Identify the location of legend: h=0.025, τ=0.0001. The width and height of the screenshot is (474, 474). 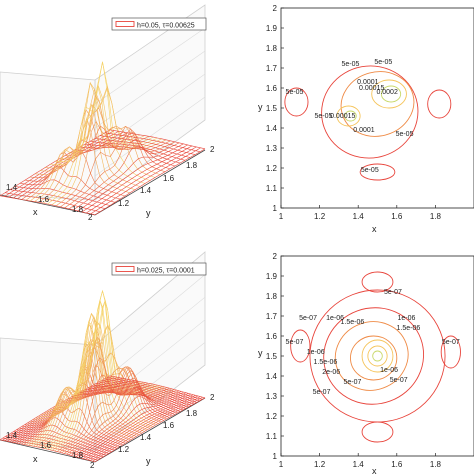
(159, 269).